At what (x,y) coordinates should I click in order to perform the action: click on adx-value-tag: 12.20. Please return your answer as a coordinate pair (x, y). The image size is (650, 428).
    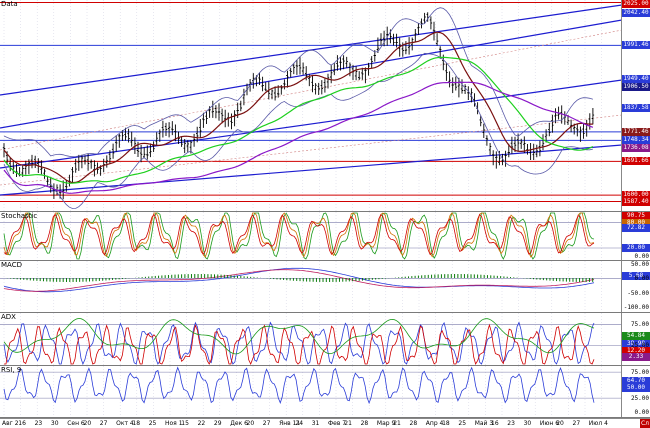
    Looking at the image, I should click on (636, 350).